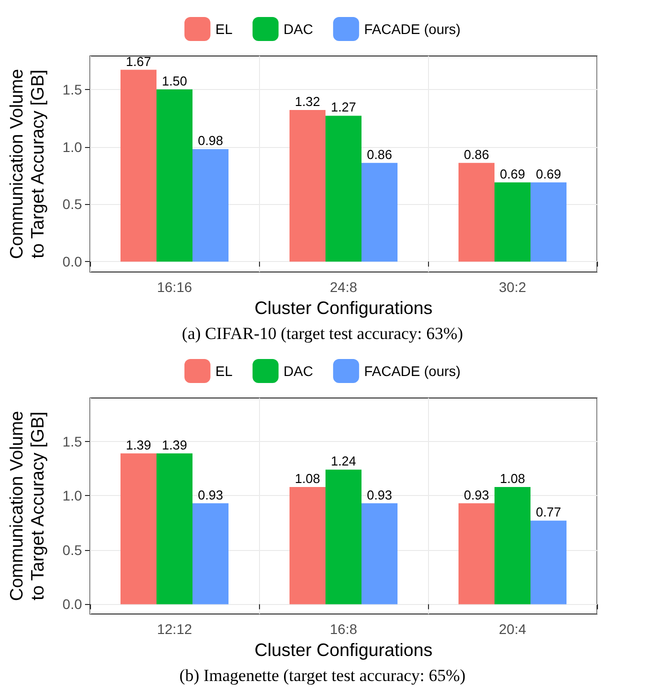  What do you see at coordinates (211, 140) in the screenshot?
I see `data-label: 0.98` at bounding box center [211, 140].